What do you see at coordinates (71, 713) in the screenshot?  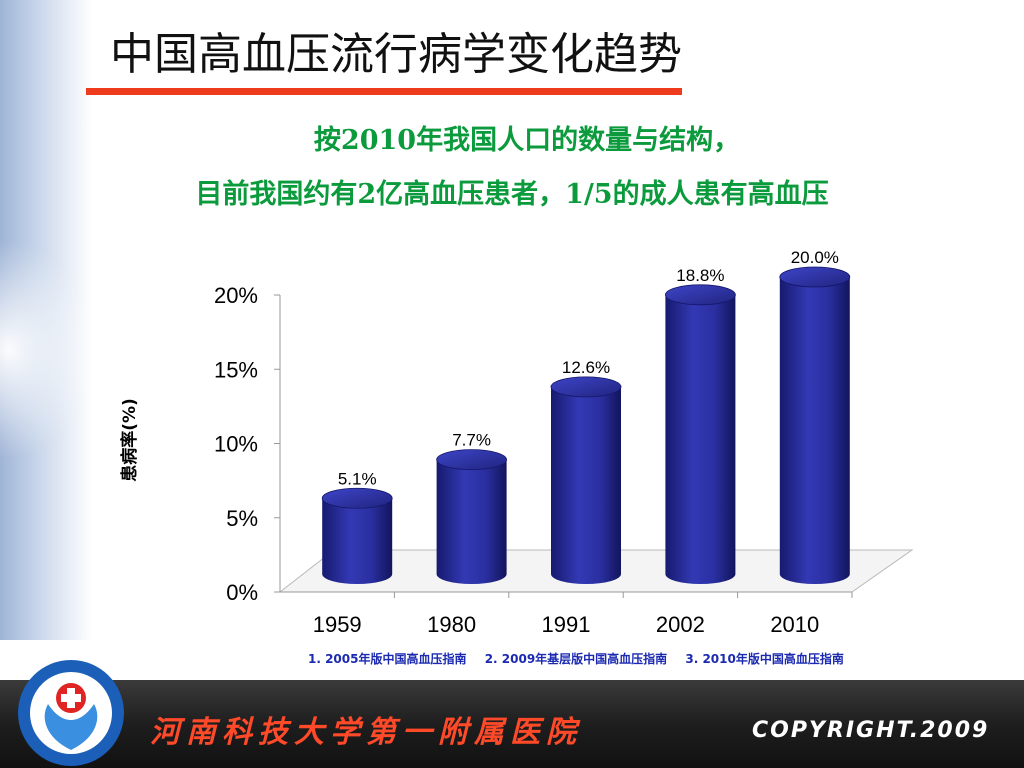 I see `hospital-seal-logo` at bounding box center [71, 713].